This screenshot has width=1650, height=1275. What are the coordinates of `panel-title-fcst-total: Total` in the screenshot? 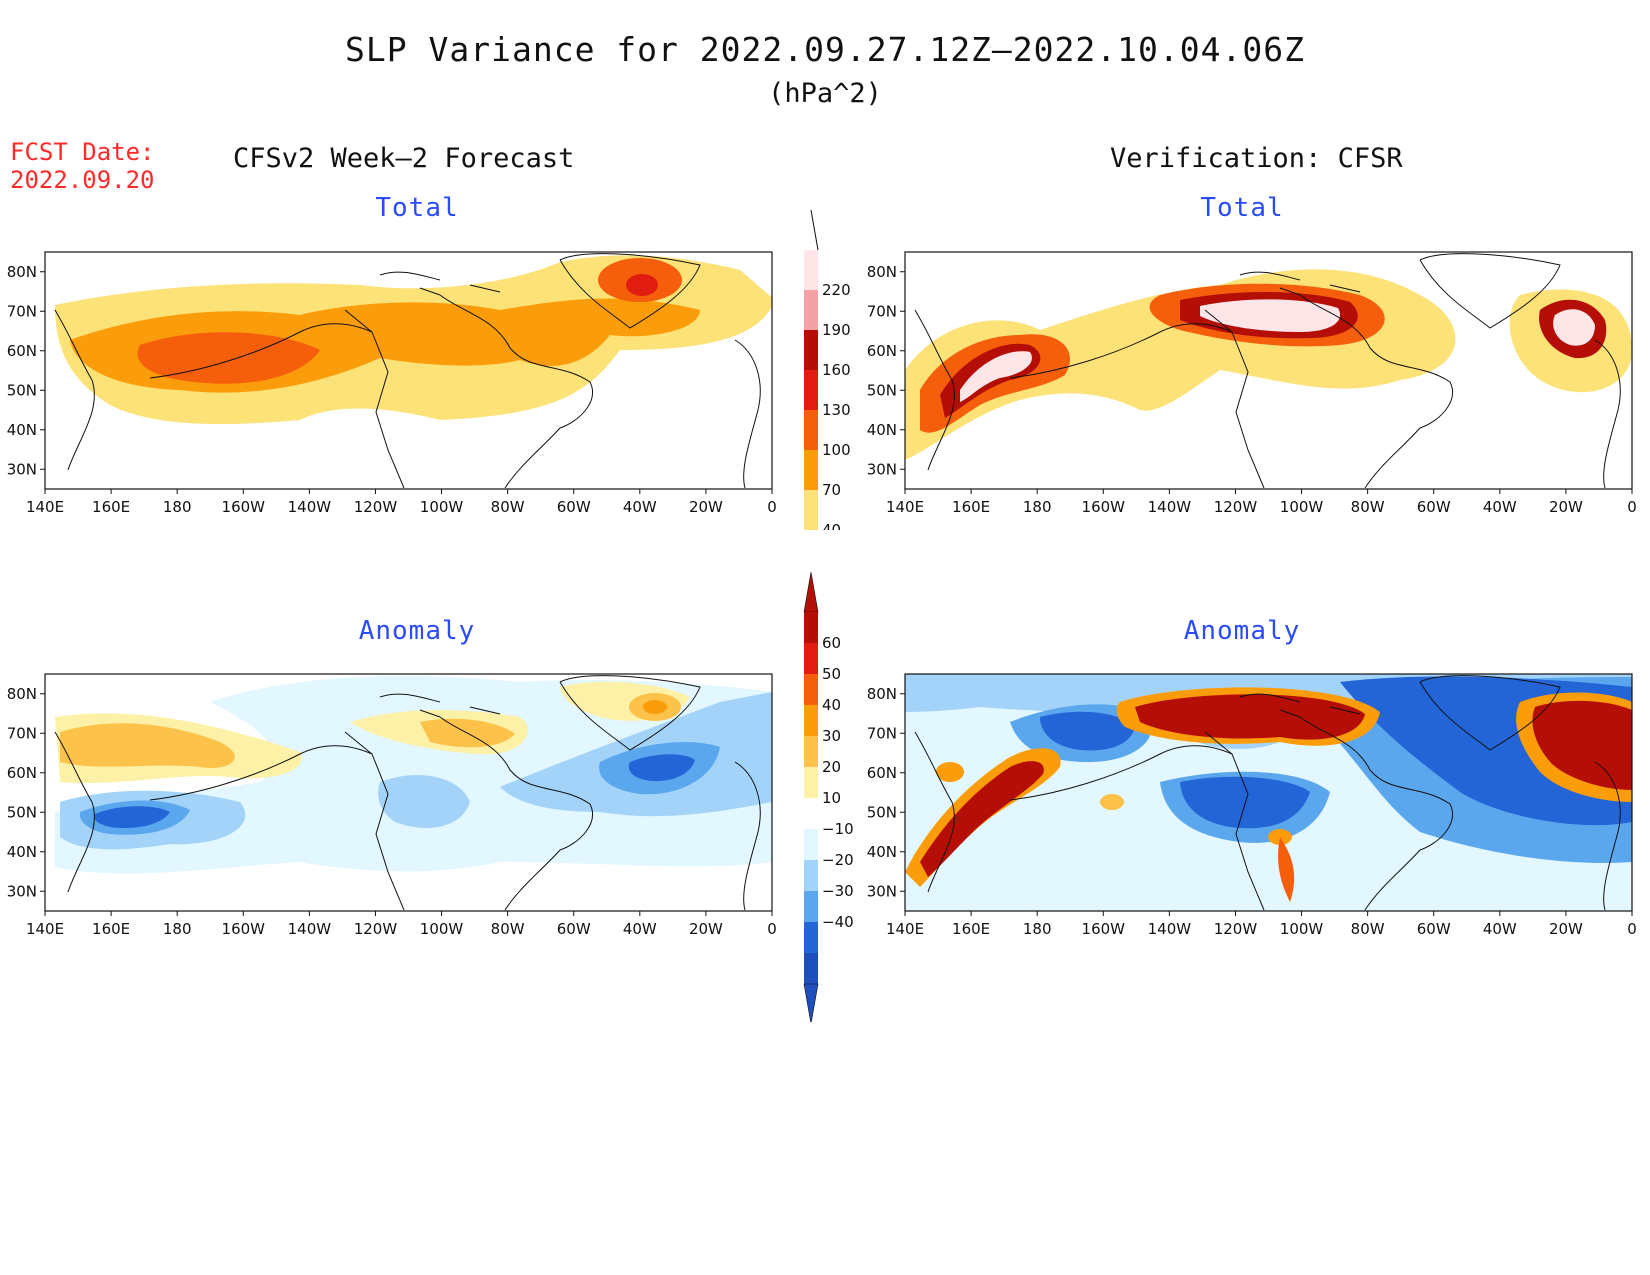 It's located at (417, 208).